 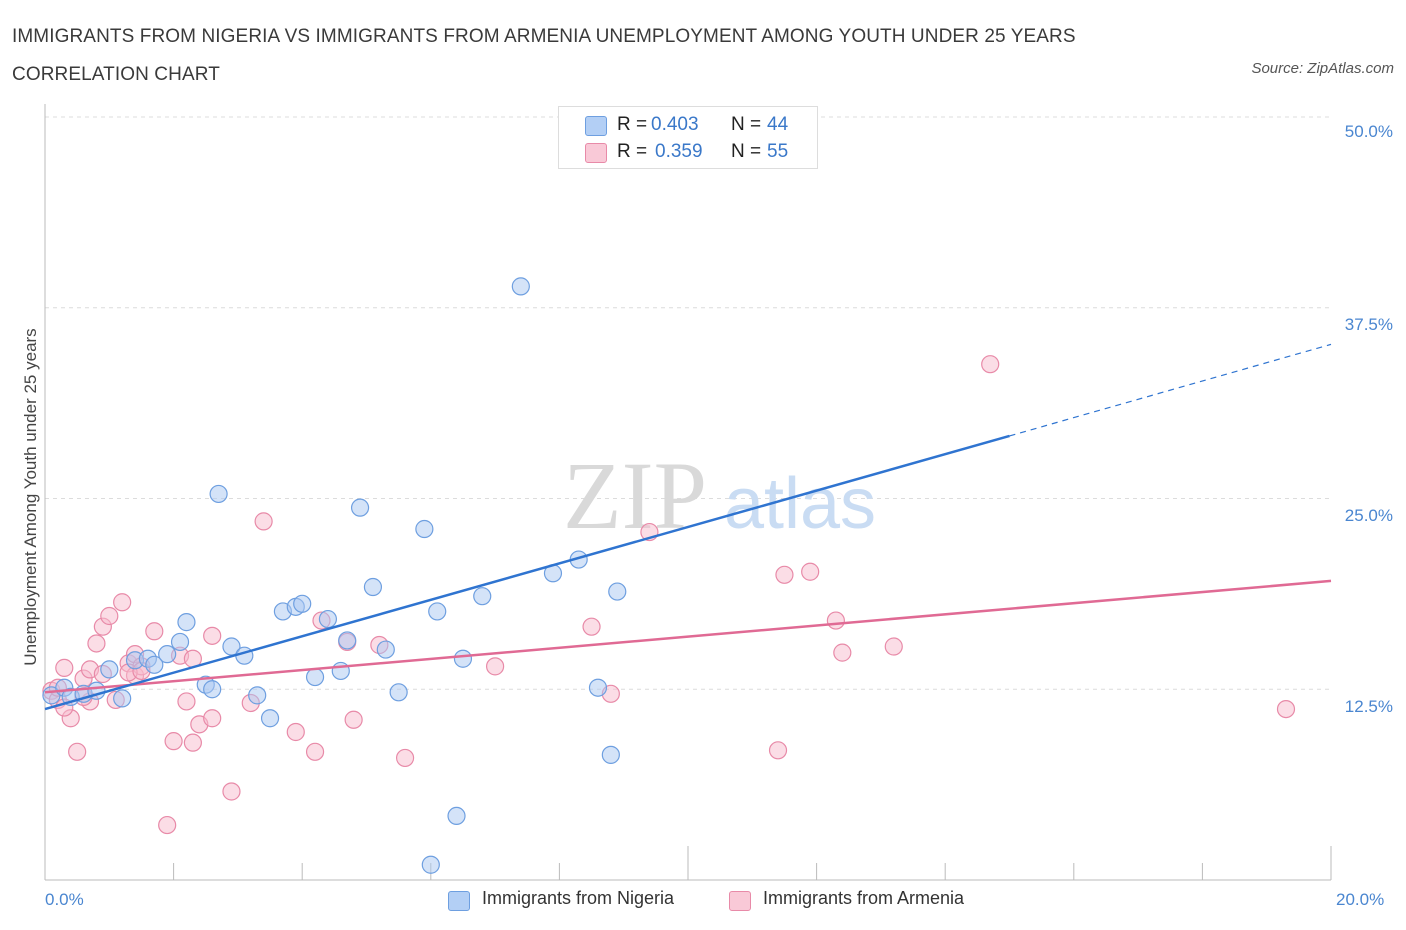 What do you see at coordinates (688, 636) in the screenshot?
I see `armenia-trend-line` at bounding box center [688, 636].